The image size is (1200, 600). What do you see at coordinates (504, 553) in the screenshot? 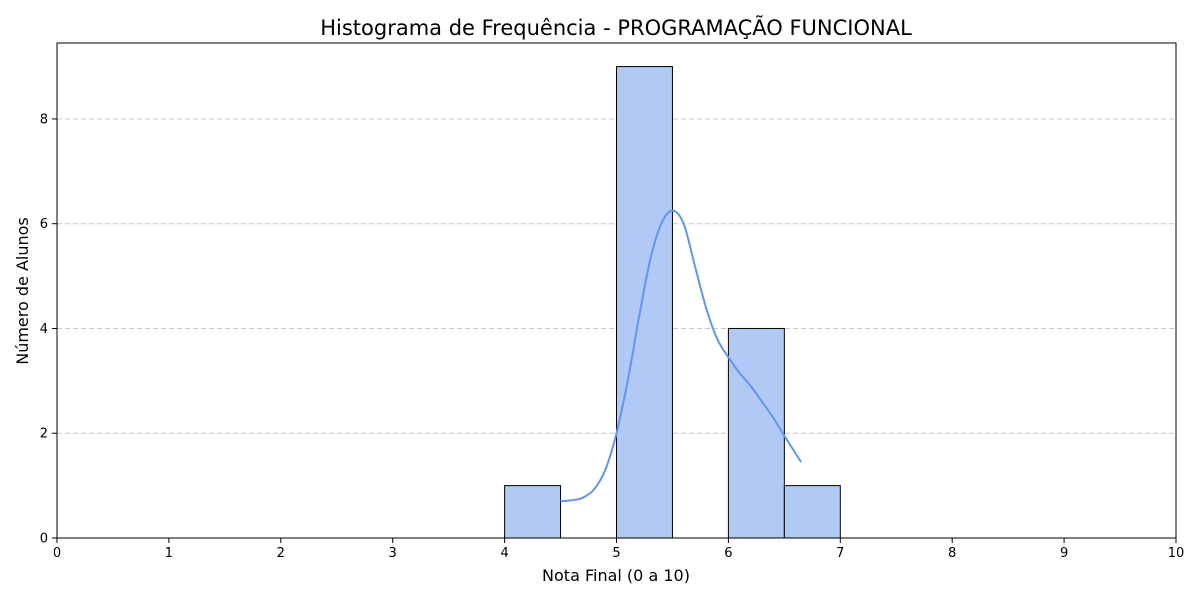
I see `x-tick-label: 4` at bounding box center [504, 553].